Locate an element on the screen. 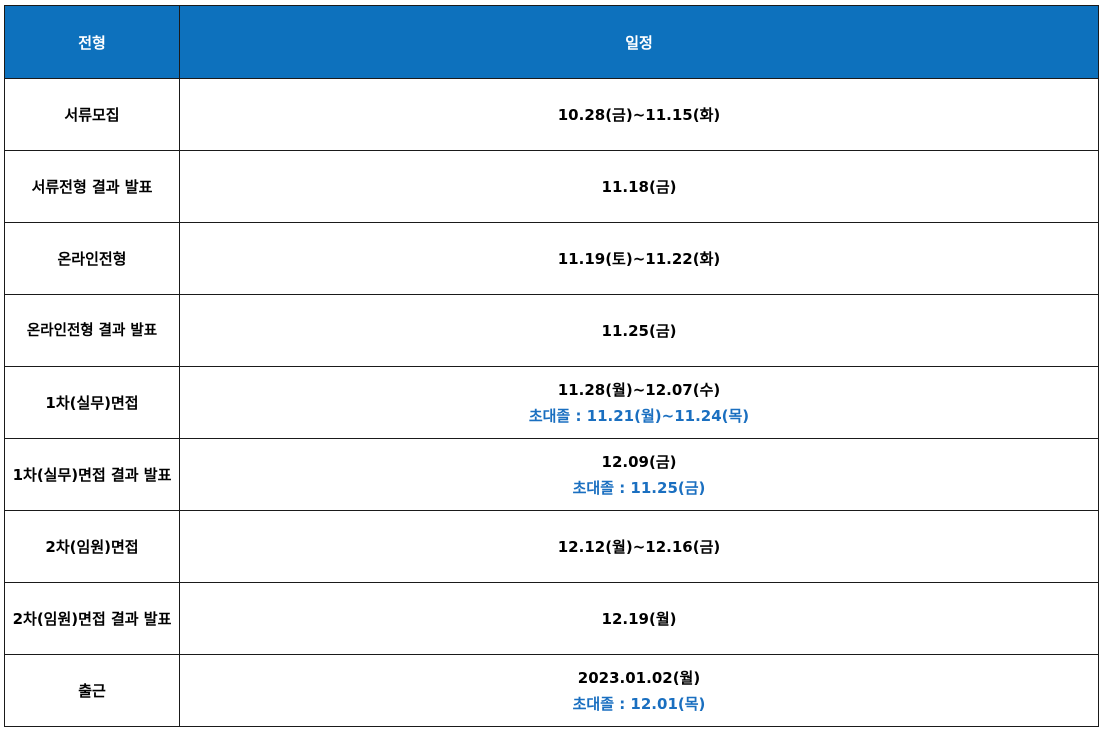 The width and height of the screenshot is (1103, 729). schedule-note: 초대졸 : 11.25(금) is located at coordinates (639, 487).